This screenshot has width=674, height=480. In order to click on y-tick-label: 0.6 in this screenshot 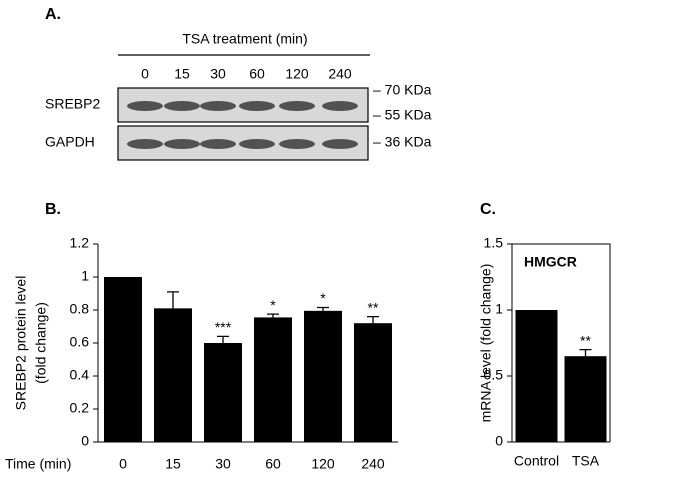, I will do `click(80, 342)`.